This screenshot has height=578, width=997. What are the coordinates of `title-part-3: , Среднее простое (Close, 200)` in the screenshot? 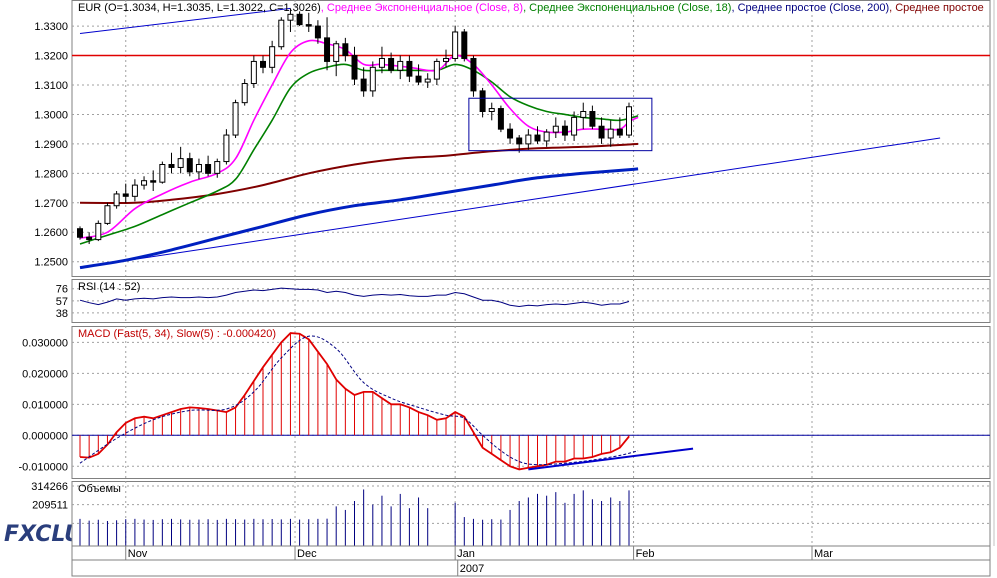 It's located at (810, 8).